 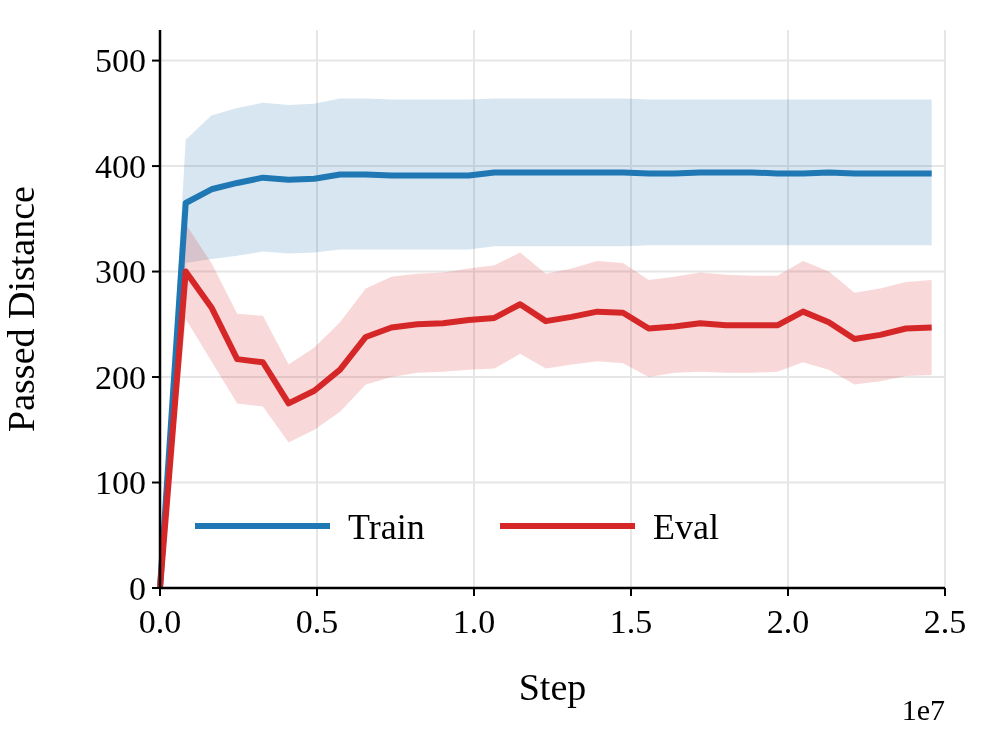 What do you see at coordinates (120, 272) in the screenshot?
I see `y-tick-label: 300` at bounding box center [120, 272].